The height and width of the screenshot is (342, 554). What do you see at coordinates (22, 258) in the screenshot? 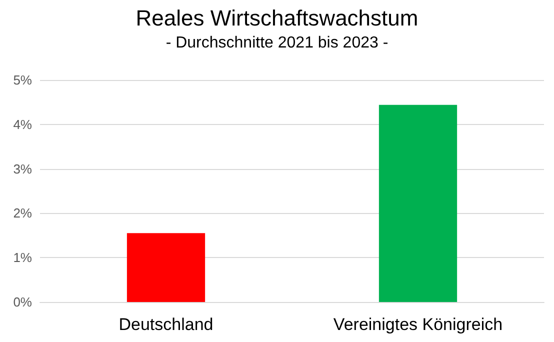
I see `y-tick-label: 1%` at bounding box center [22, 258].